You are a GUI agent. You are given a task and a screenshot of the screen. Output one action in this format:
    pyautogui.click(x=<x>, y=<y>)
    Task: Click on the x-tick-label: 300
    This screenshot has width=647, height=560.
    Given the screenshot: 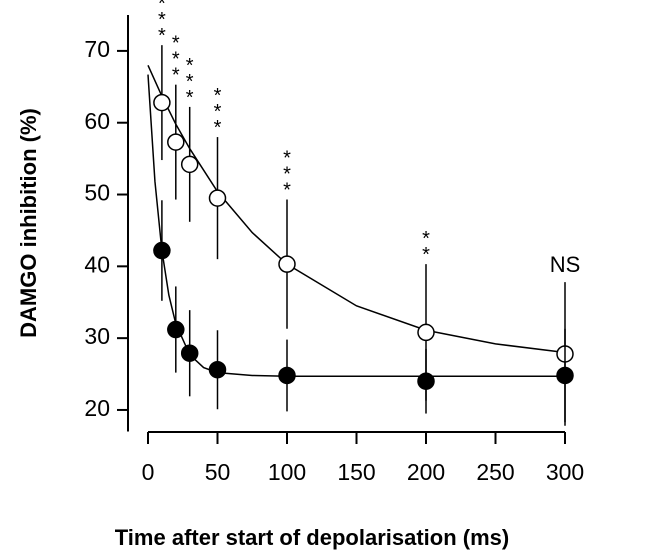 What is the action you would take?
    pyautogui.click(x=565, y=472)
    